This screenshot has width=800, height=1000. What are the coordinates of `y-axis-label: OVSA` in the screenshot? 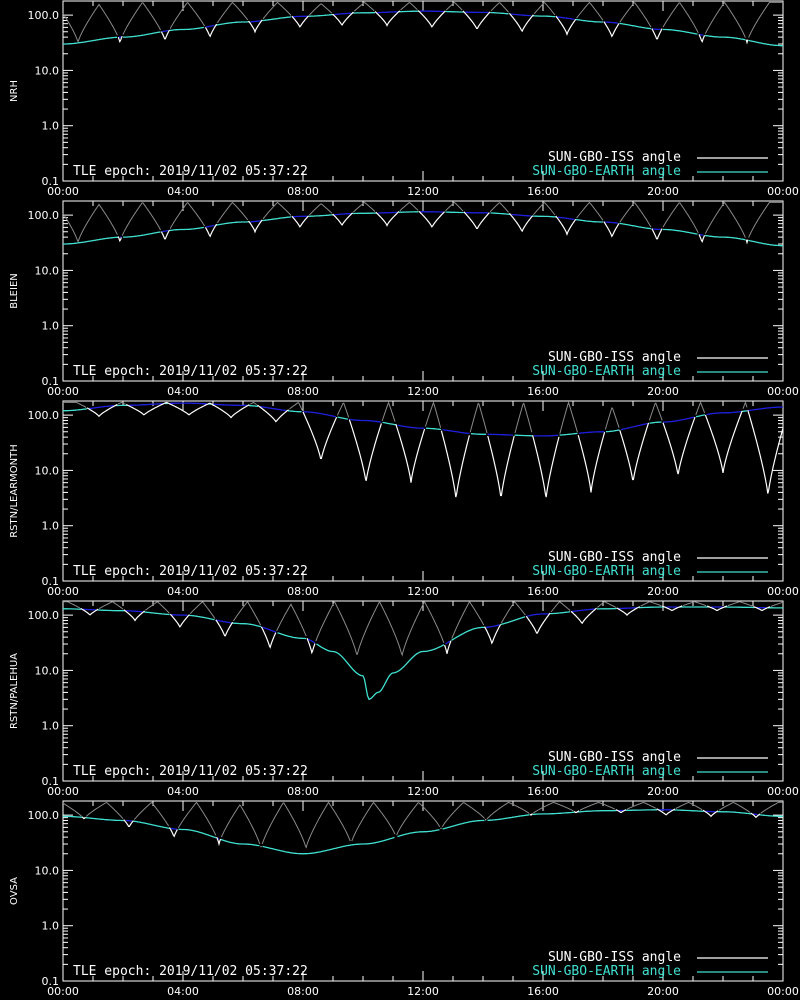 It's located at (14, 891).